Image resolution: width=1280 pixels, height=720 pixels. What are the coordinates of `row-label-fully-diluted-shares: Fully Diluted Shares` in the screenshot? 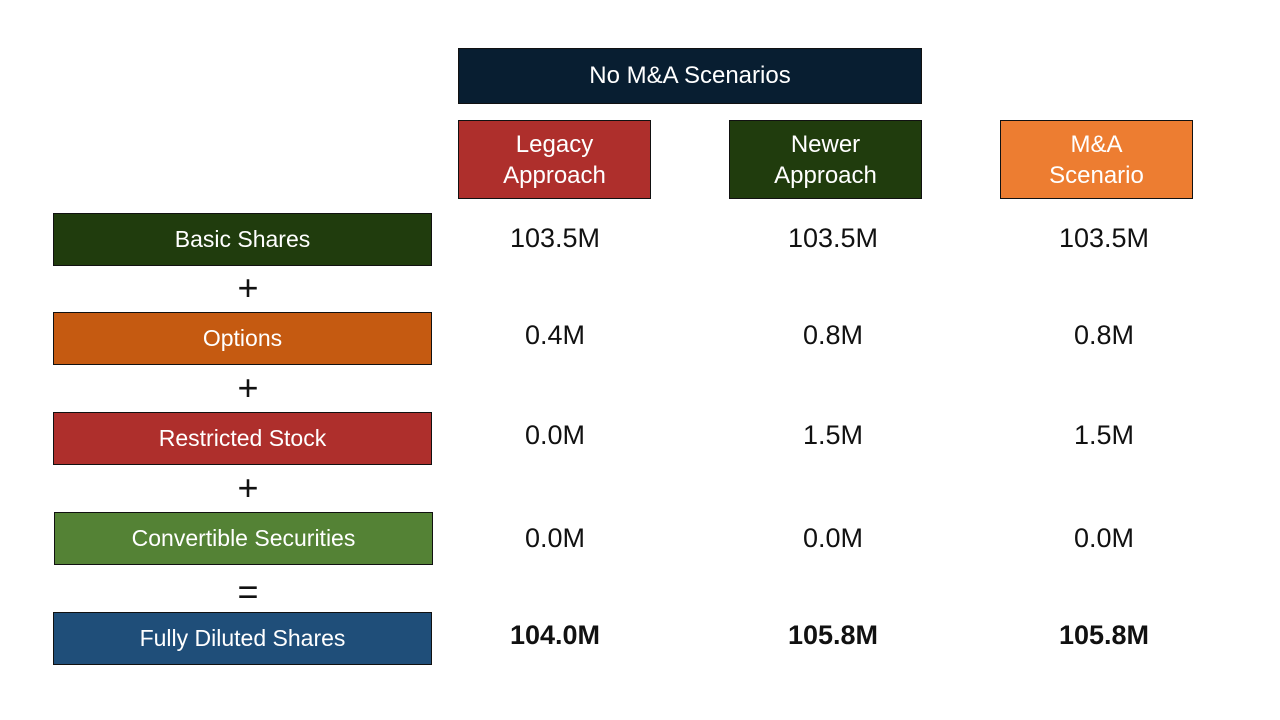 It's located at (242, 638).